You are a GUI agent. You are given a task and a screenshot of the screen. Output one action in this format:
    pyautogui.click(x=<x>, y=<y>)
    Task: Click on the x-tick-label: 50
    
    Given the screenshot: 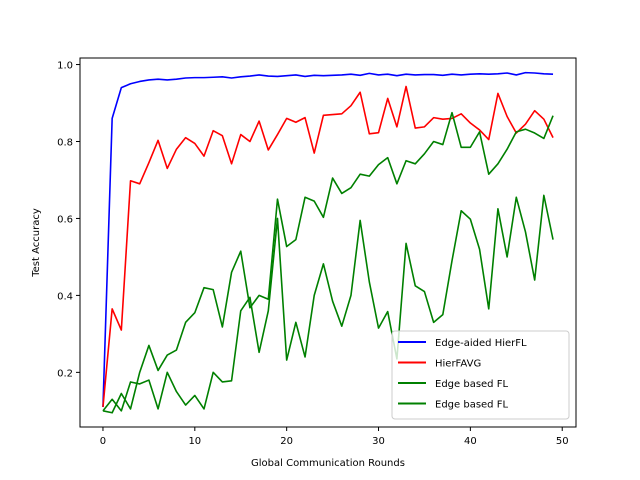 What is the action you would take?
    pyautogui.click(x=562, y=441)
    